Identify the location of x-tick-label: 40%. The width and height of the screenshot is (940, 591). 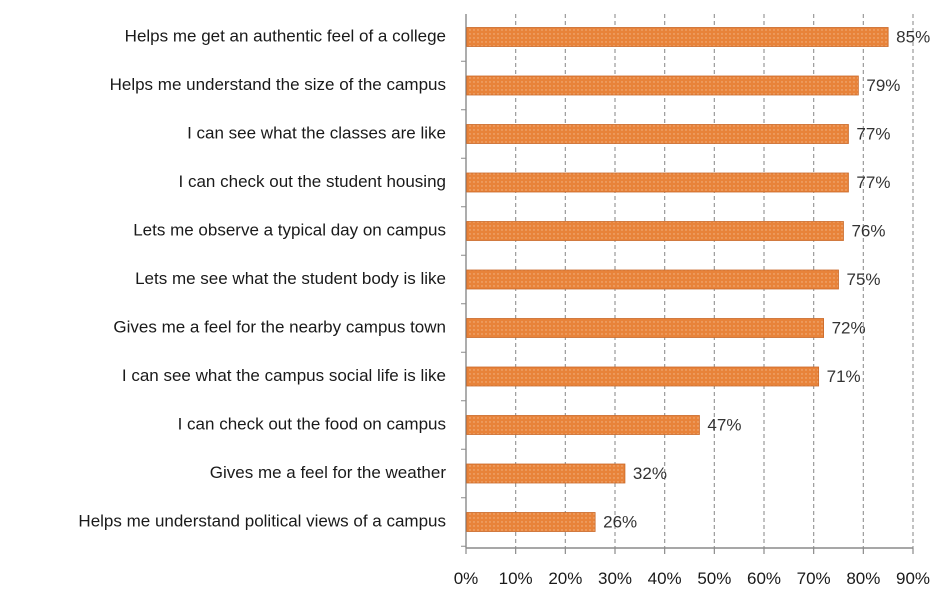
(665, 578).